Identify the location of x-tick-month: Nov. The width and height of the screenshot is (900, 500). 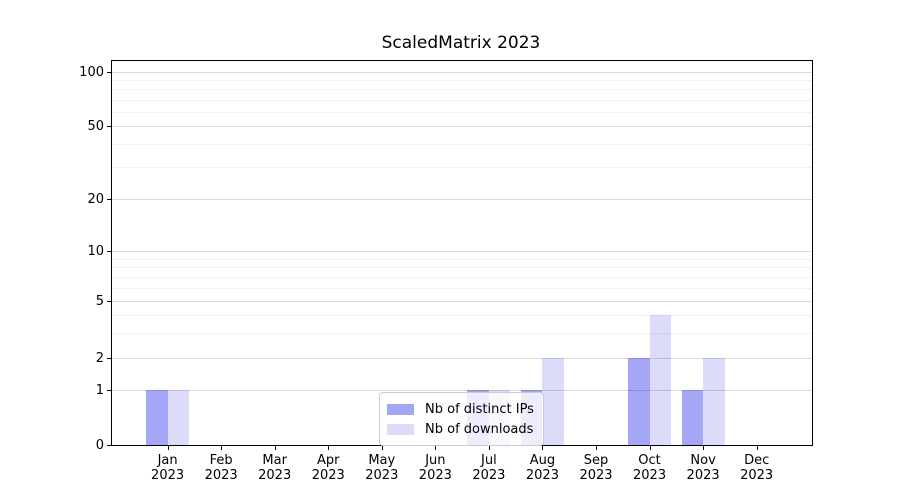
(703, 460).